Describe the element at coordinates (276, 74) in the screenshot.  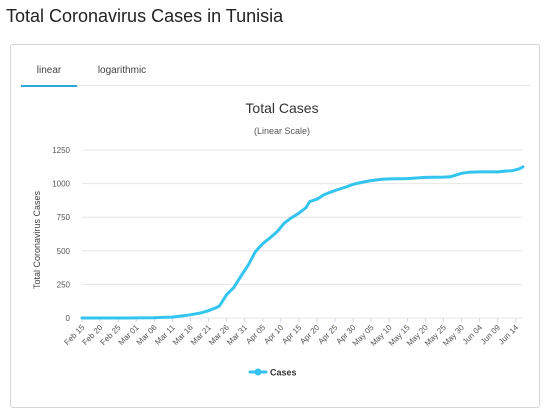
I see `scale-tabs: linear logarithmic` at that location.